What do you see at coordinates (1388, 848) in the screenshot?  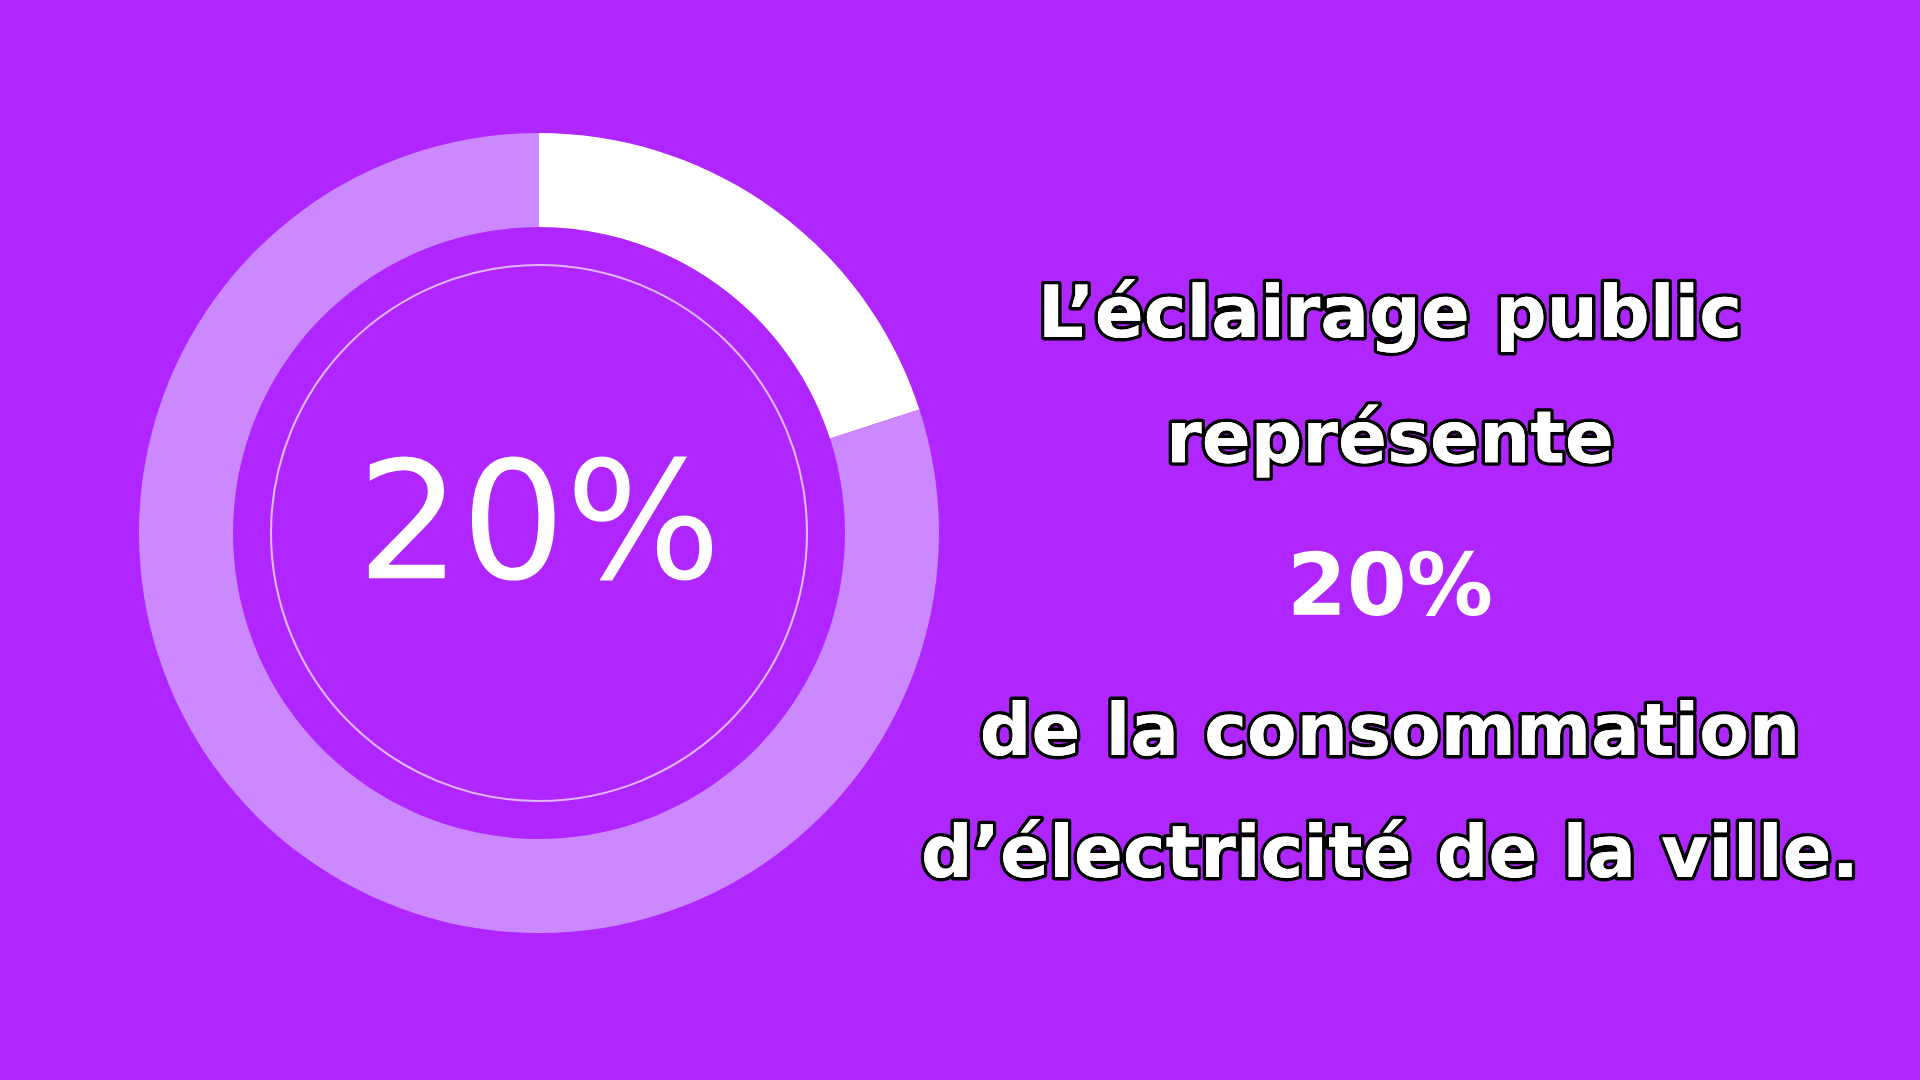 I see `text: d’électricité de la ville.` at bounding box center [1388, 848].